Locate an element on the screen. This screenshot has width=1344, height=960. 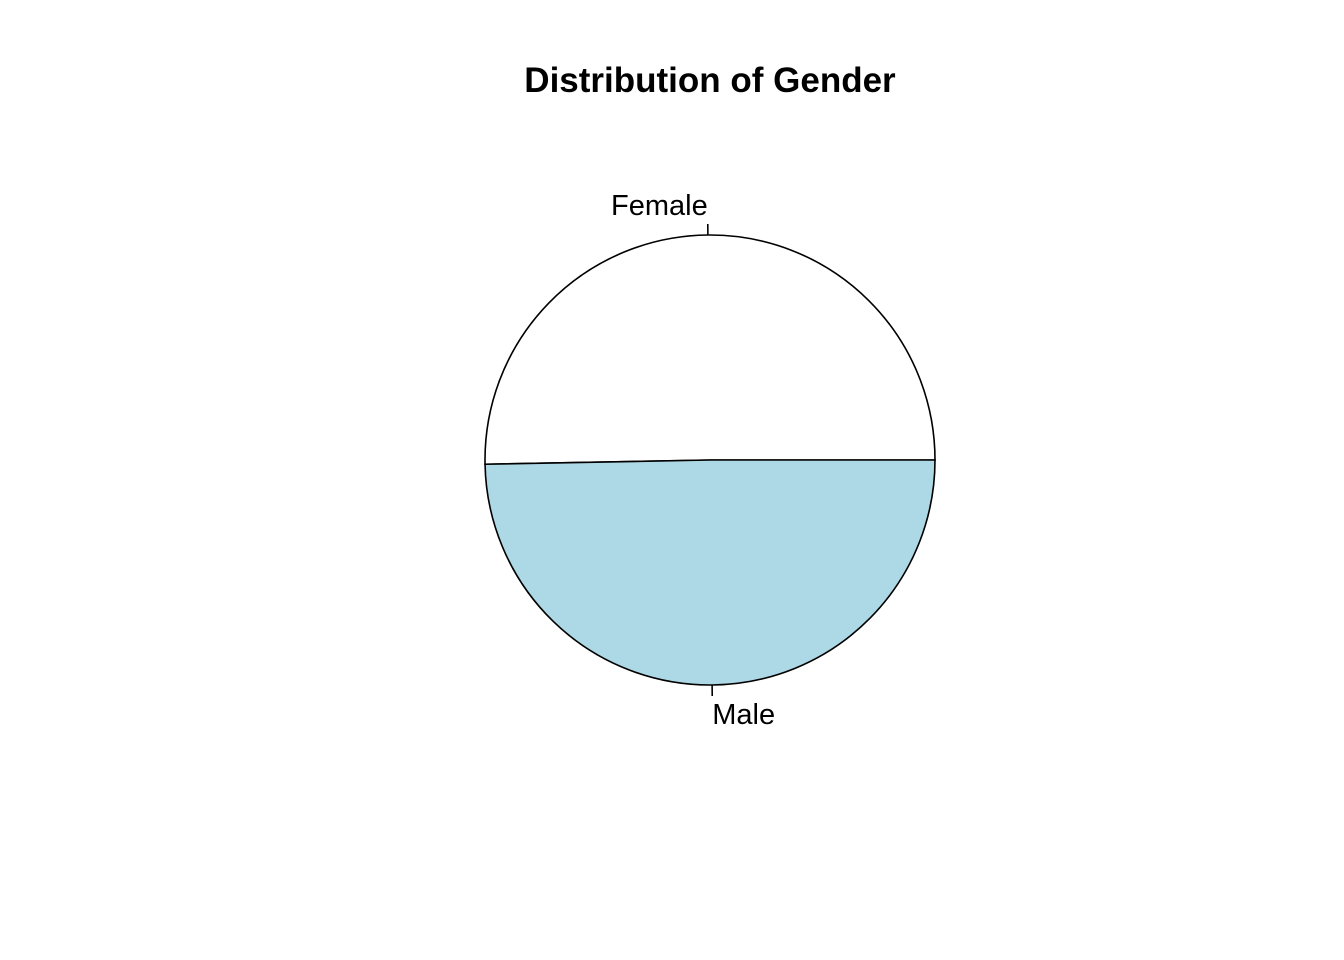
pie-label-male: Male is located at coordinates (743, 715).